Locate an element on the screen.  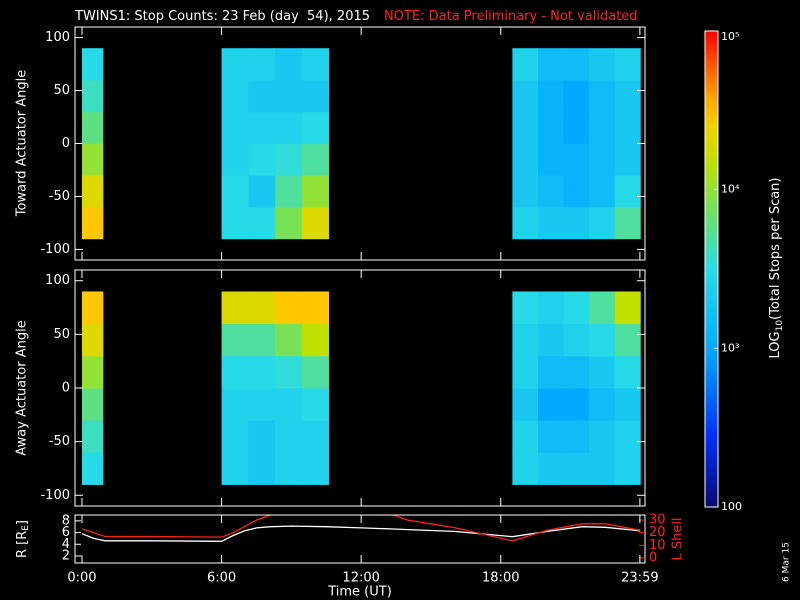
colorbar-tick-label: 10⁵ is located at coordinates (730, 36).